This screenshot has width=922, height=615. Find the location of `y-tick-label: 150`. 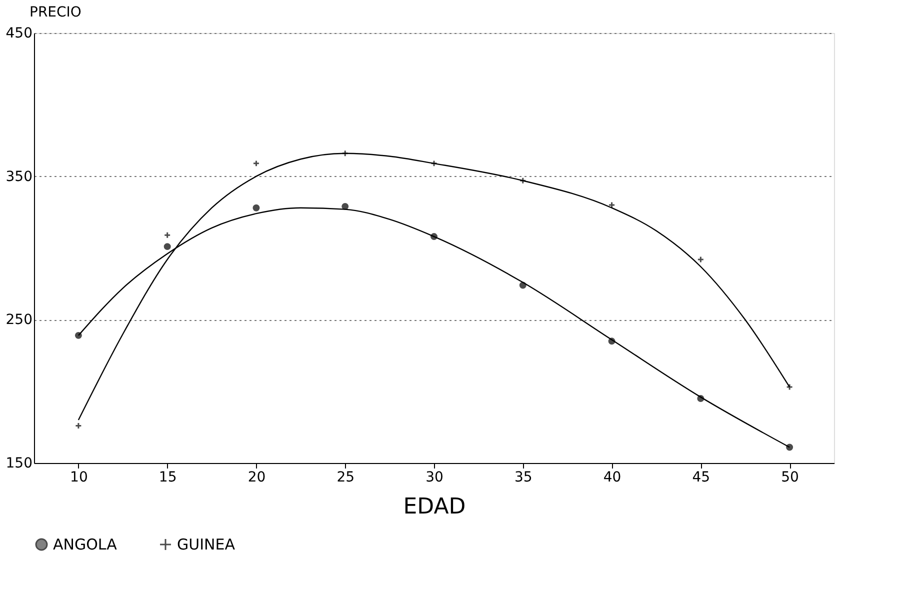

y-tick-label: 150 is located at coordinates (19, 464).